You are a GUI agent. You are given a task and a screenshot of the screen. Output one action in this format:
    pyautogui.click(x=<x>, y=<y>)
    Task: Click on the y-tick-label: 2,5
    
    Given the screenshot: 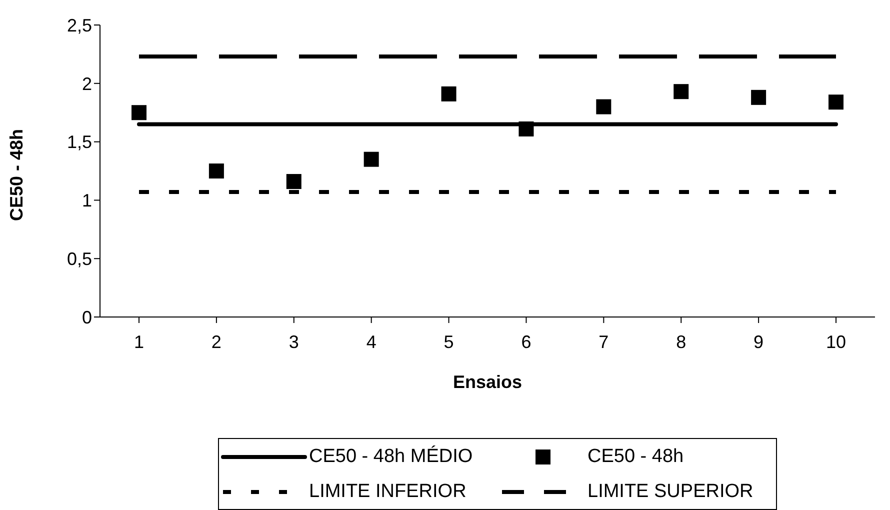 What is the action you would take?
    pyautogui.click(x=79, y=25)
    